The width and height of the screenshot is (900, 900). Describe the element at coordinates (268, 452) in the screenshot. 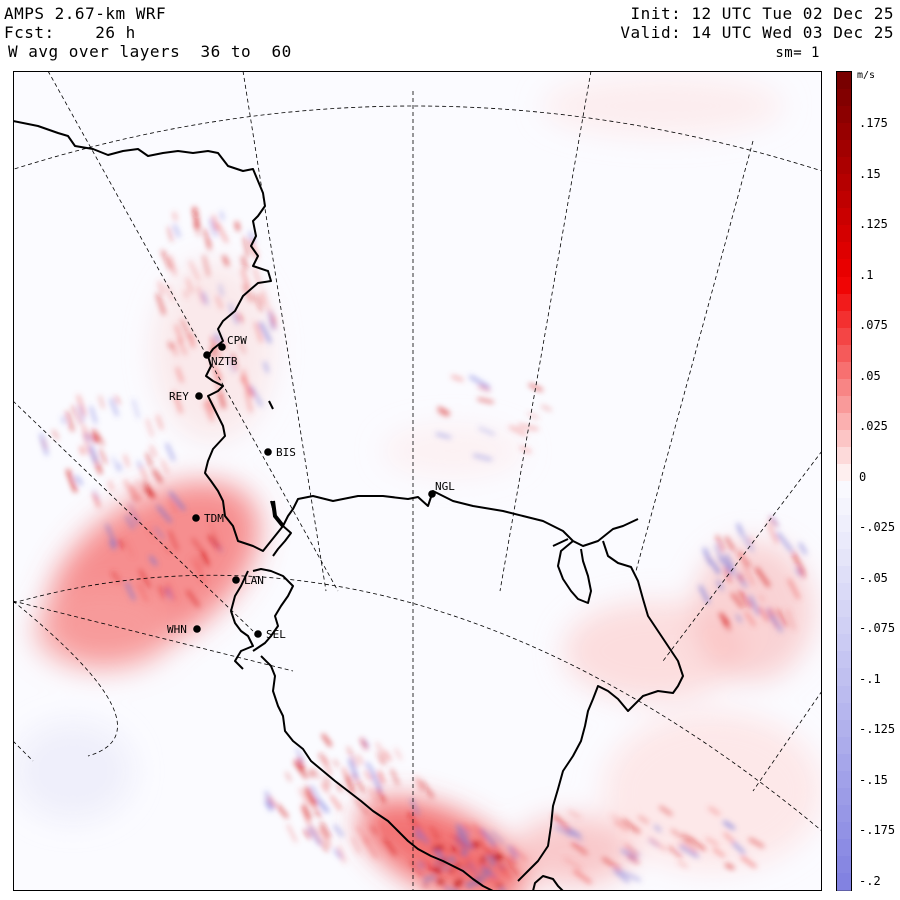

I see `station-dot-bis` at that location.